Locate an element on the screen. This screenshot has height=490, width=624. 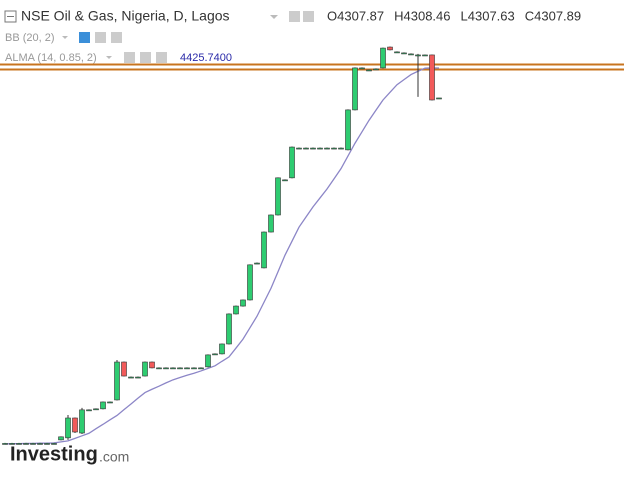
logo-brand: Investing is located at coordinates (54, 454).